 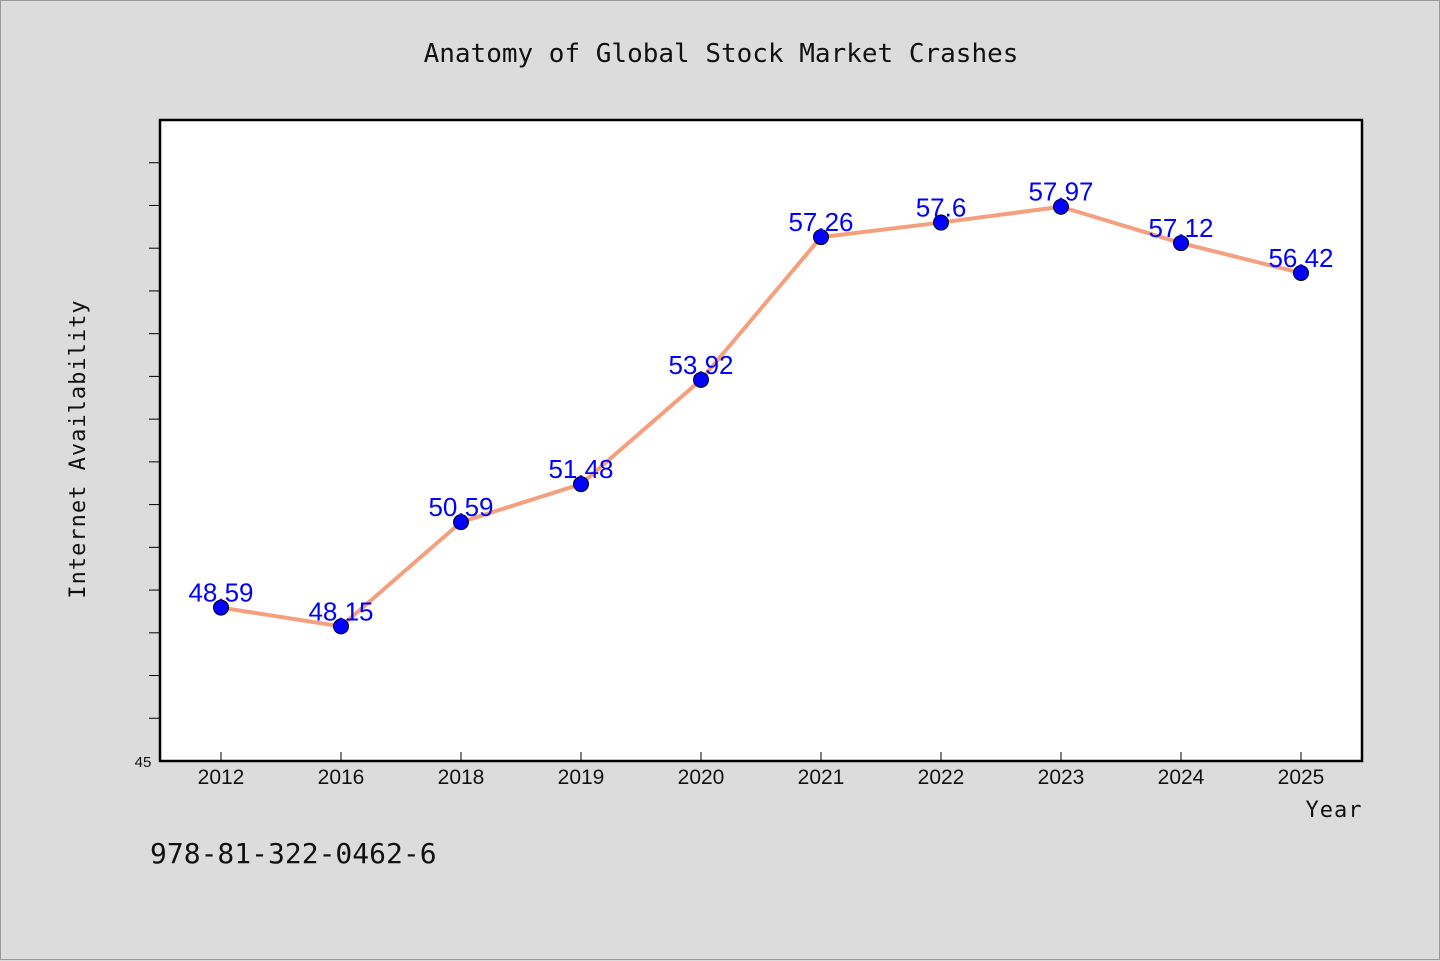 I want to click on x-axis-label: Year, so click(x=1334, y=810).